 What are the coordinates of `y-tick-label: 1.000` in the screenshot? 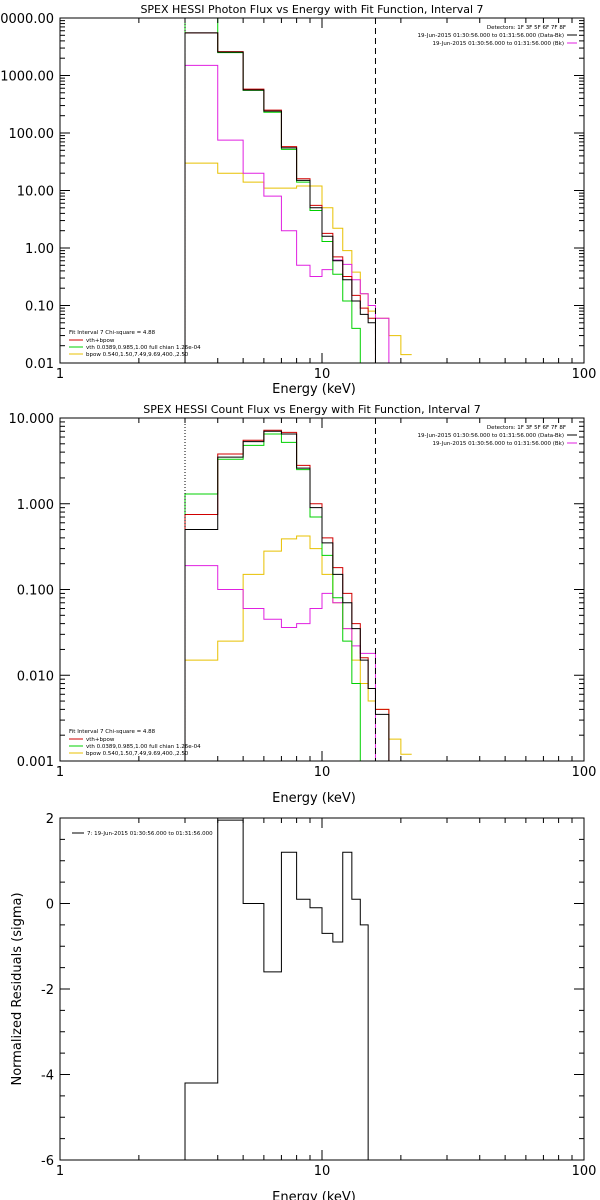 It's located at (35, 505).